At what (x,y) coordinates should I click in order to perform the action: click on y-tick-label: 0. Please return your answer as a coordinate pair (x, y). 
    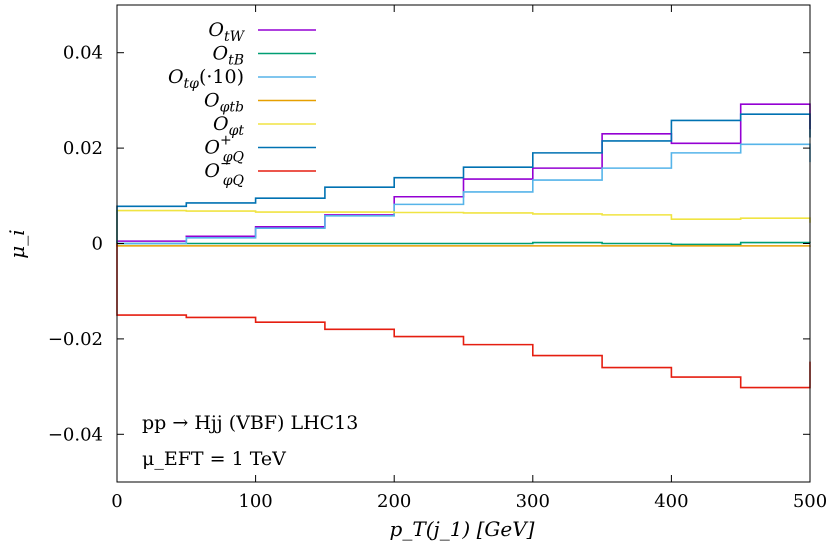
    Looking at the image, I should click on (97, 244).